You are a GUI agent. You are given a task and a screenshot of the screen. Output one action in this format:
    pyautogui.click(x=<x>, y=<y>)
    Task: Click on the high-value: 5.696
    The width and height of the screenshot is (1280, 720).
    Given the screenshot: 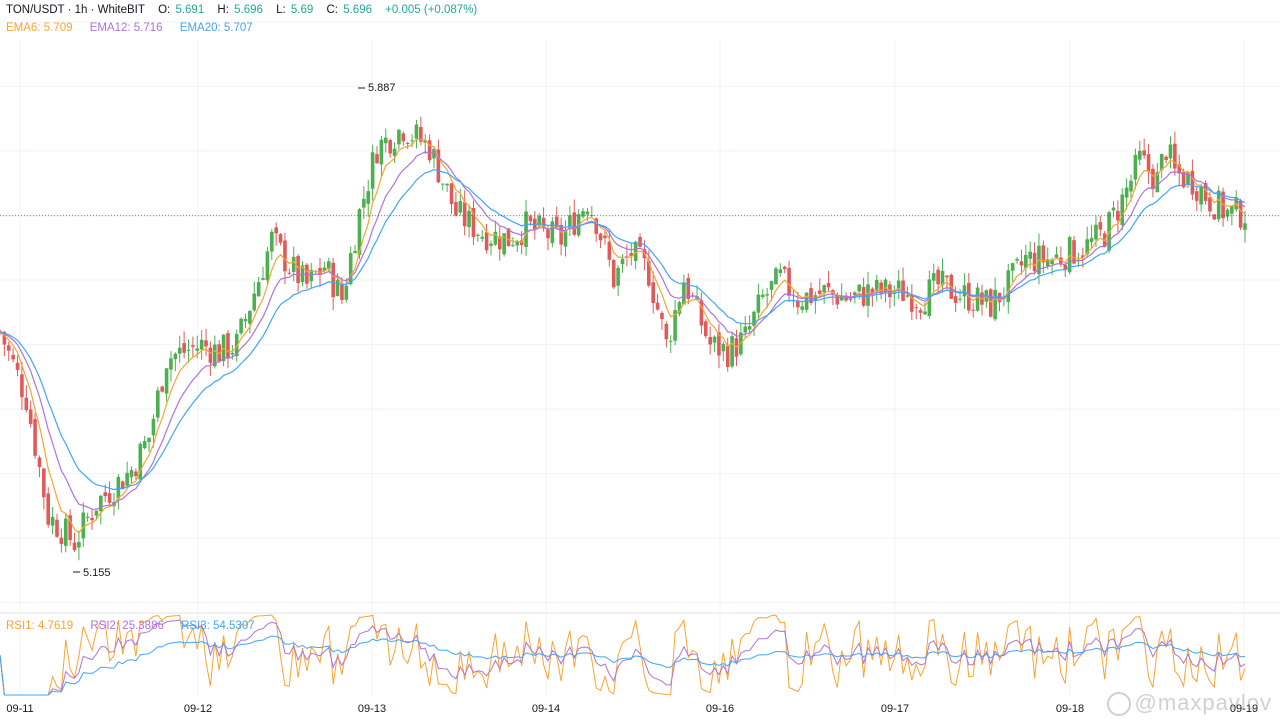 What is the action you would take?
    pyautogui.click(x=248, y=10)
    